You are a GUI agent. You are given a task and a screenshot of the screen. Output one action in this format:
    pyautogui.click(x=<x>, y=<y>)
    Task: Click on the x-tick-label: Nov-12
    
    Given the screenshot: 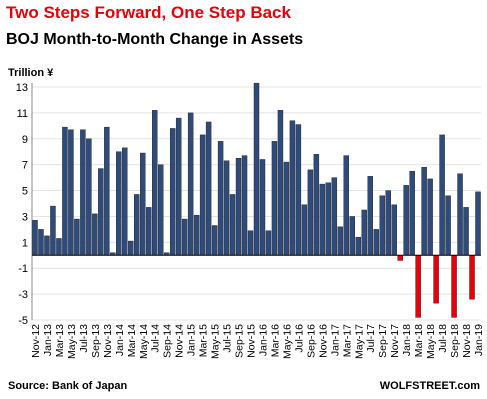 What is the action you would take?
    pyautogui.click(x=36, y=341)
    